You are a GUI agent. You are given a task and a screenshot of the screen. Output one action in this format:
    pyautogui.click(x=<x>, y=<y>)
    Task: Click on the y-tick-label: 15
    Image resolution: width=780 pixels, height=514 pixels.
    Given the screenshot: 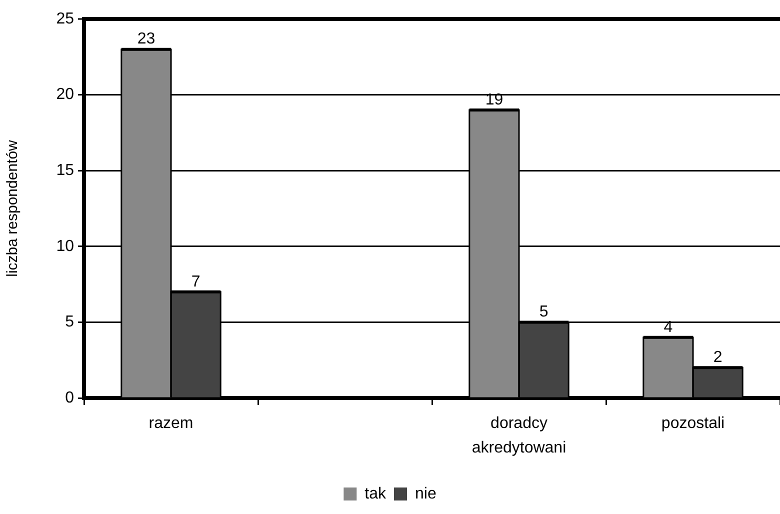 What is the action you would take?
    pyautogui.click(x=65, y=171)
    